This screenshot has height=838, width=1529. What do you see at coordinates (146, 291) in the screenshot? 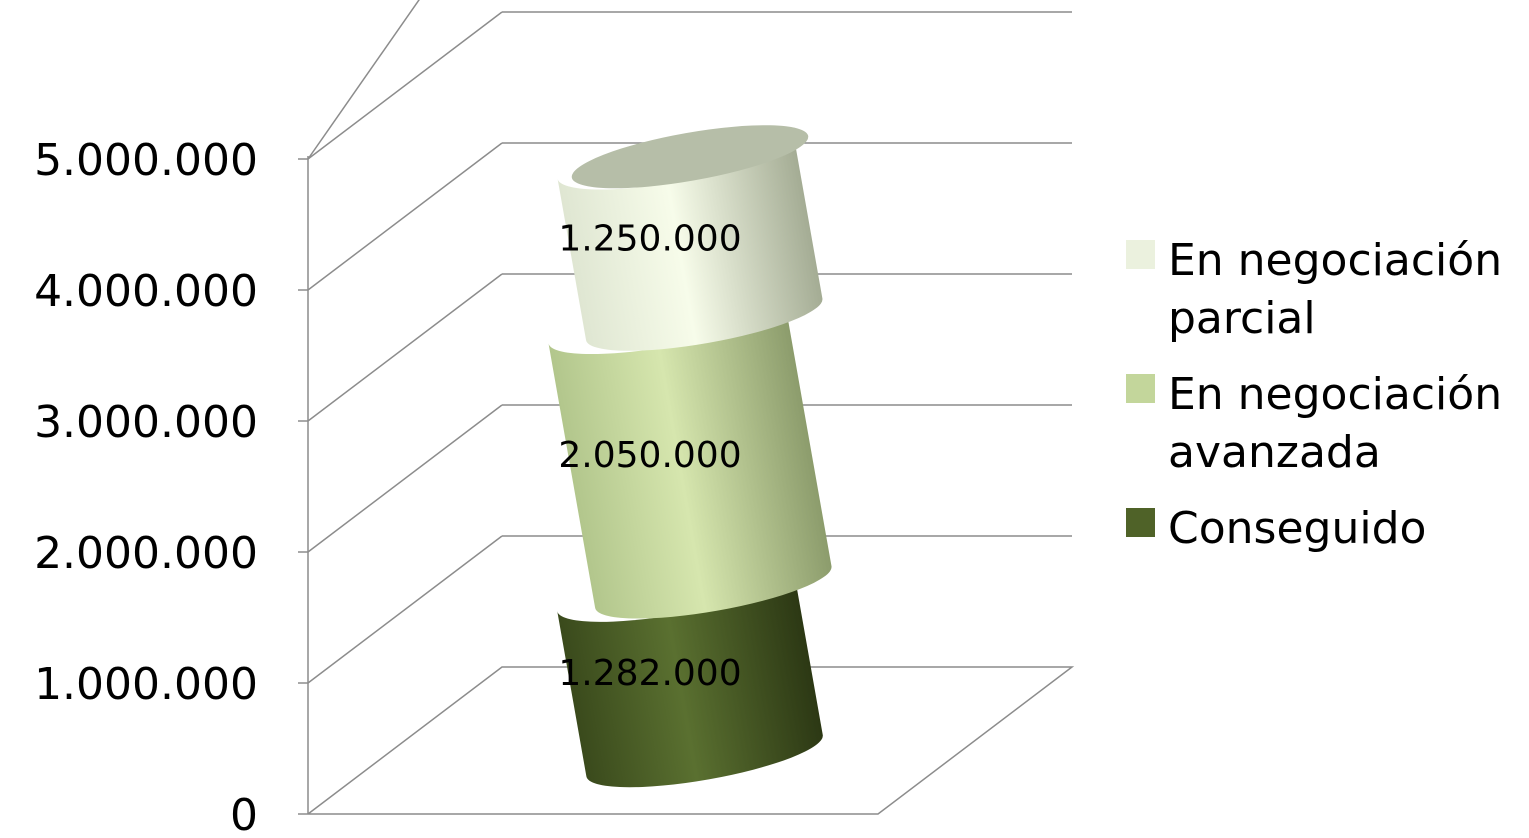
I see `y-tick-label: 4.000.000` at bounding box center [146, 291].